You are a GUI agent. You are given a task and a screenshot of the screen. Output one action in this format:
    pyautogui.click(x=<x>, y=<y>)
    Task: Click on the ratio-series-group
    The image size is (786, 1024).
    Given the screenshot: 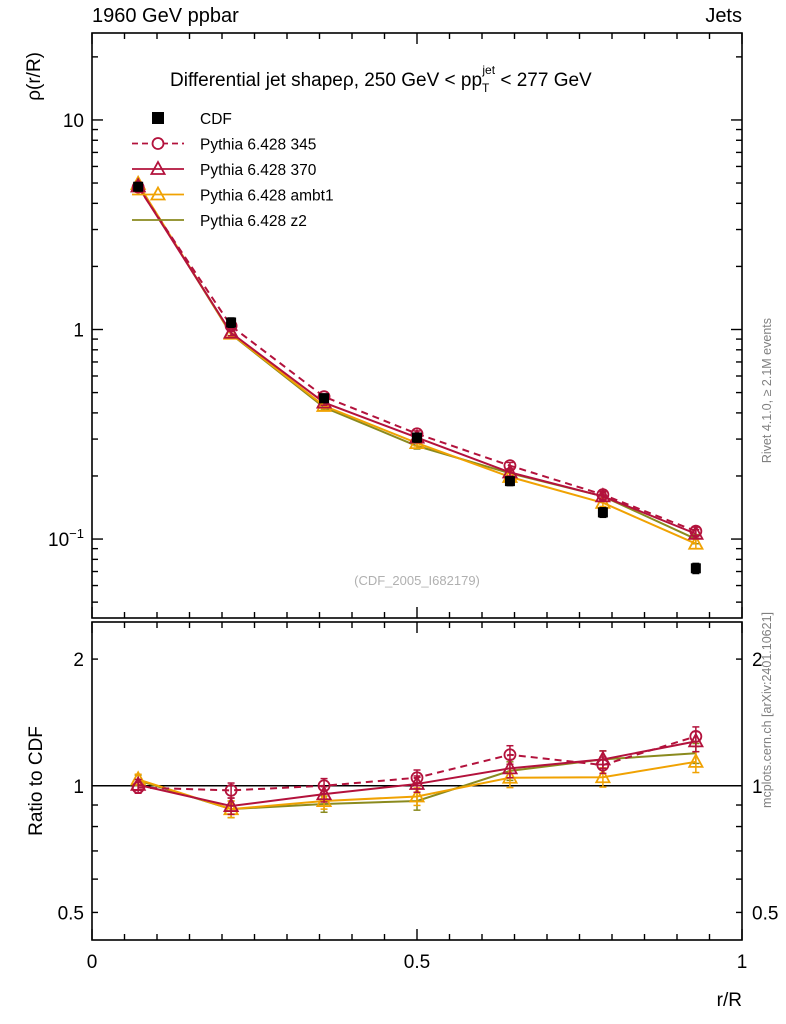 What is the action you would take?
    pyautogui.click(x=417, y=772)
    